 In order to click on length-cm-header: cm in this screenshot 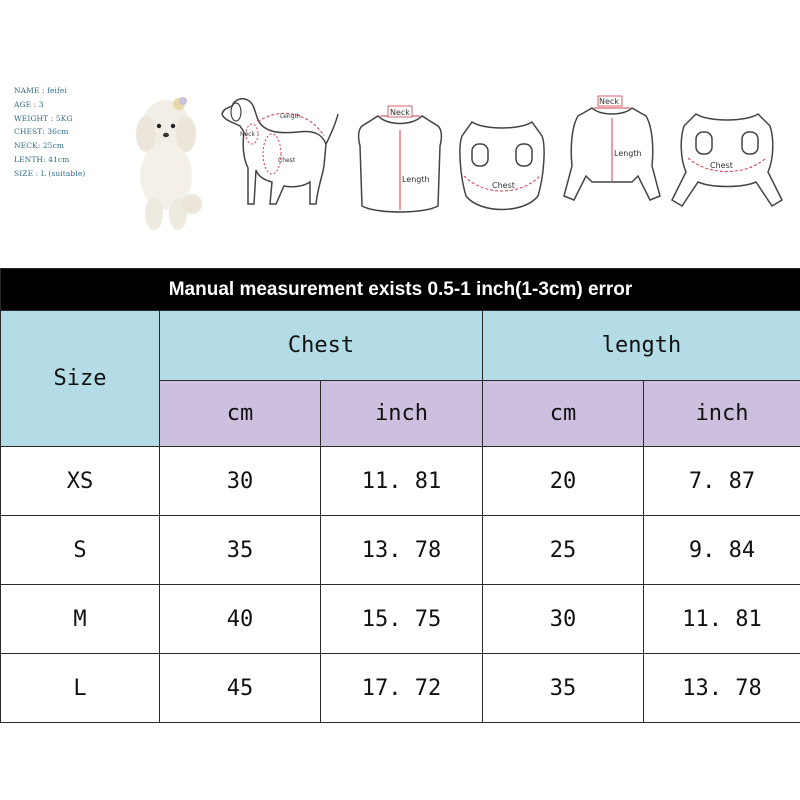, I will do `click(563, 413)`.